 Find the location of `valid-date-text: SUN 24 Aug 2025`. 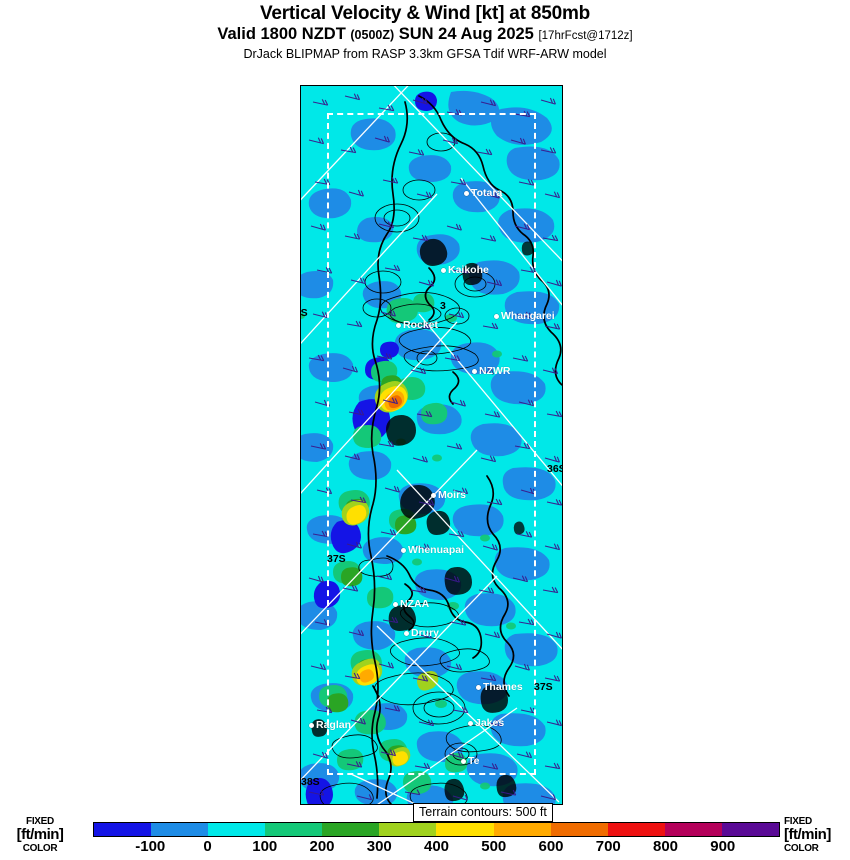

valid-date-text: SUN 24 Aug 2025 is located at coordinates (466, 34).